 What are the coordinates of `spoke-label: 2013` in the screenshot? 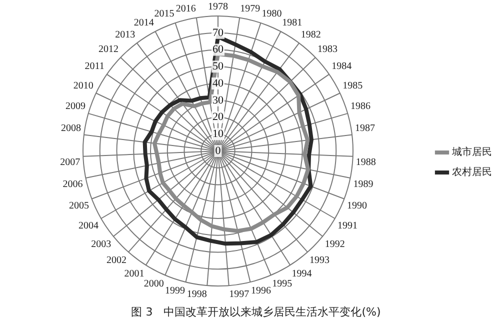 It's located at (125, 34).